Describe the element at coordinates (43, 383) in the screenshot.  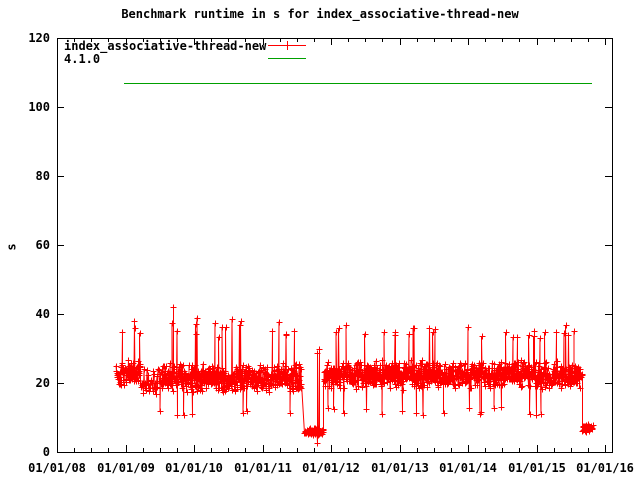
I see `y-tick-label: 20` at that location.